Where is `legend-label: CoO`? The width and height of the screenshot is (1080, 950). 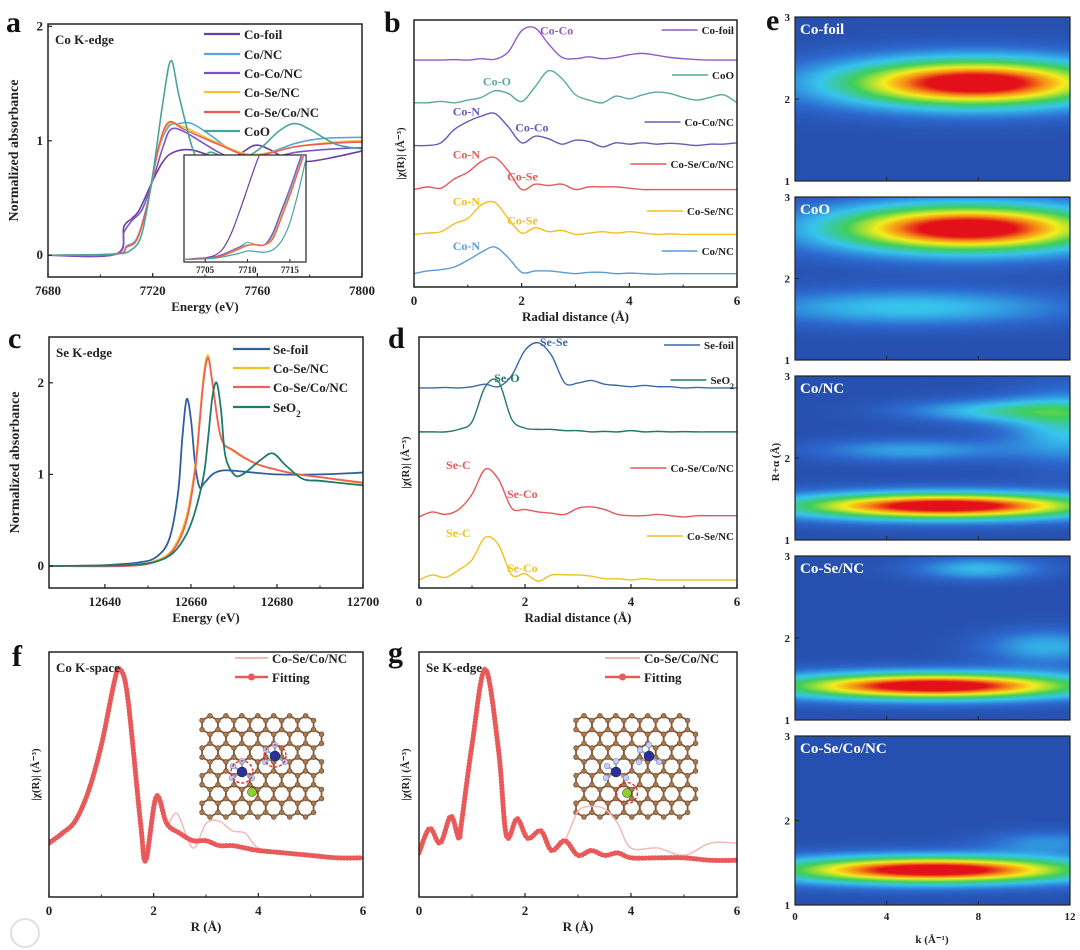 legend-label: CoO is located at coordinates (257, 131).